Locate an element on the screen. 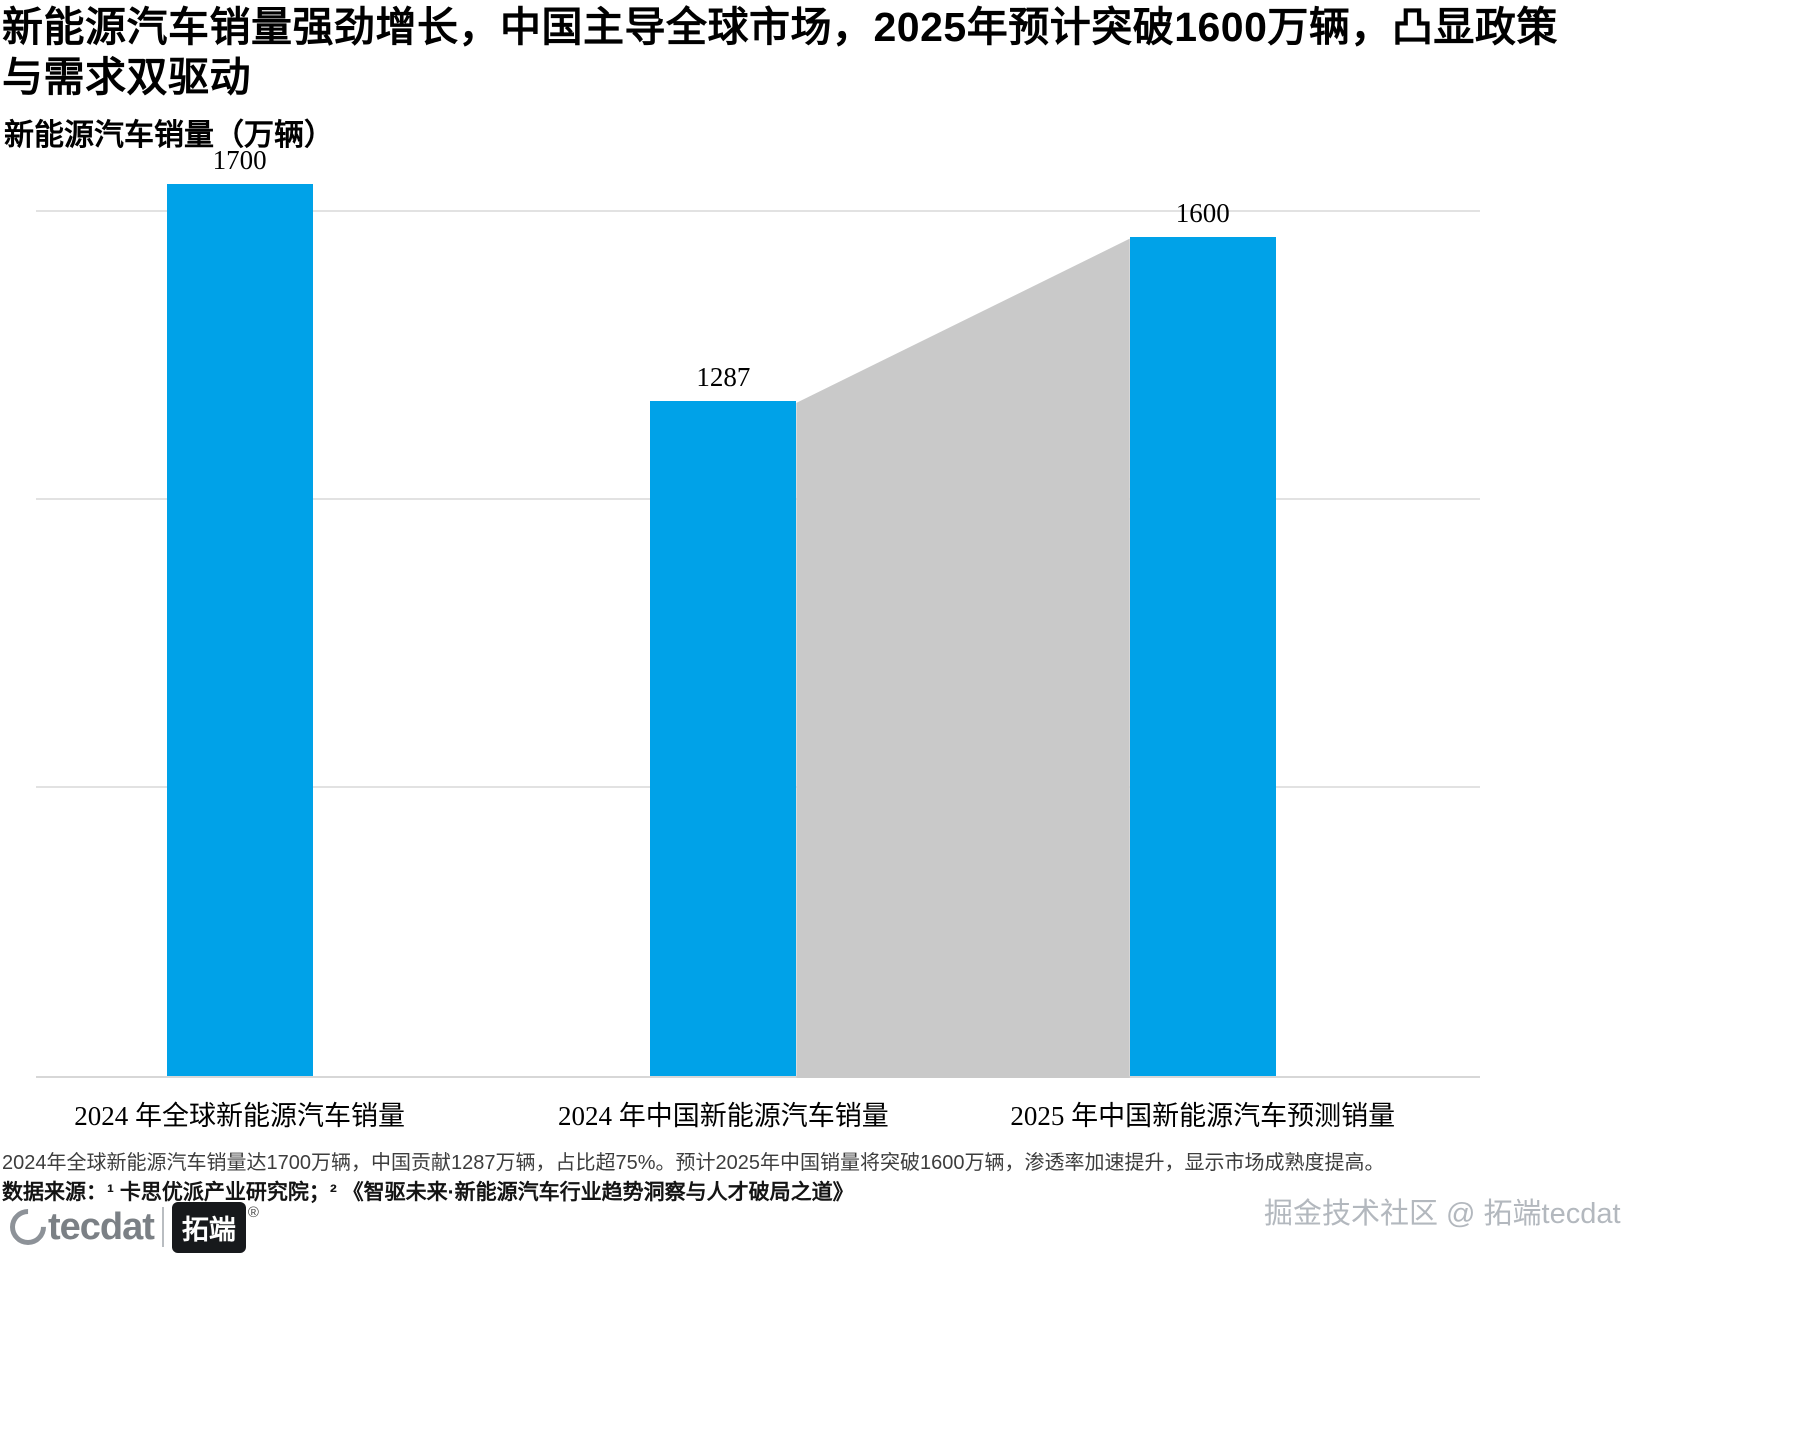 Image resolution: width=1803 pixels, height=1440 pixels. x-axis-label: 2025 年中国新能源汽车预测销量 is located at coordinates (1203, 1116).